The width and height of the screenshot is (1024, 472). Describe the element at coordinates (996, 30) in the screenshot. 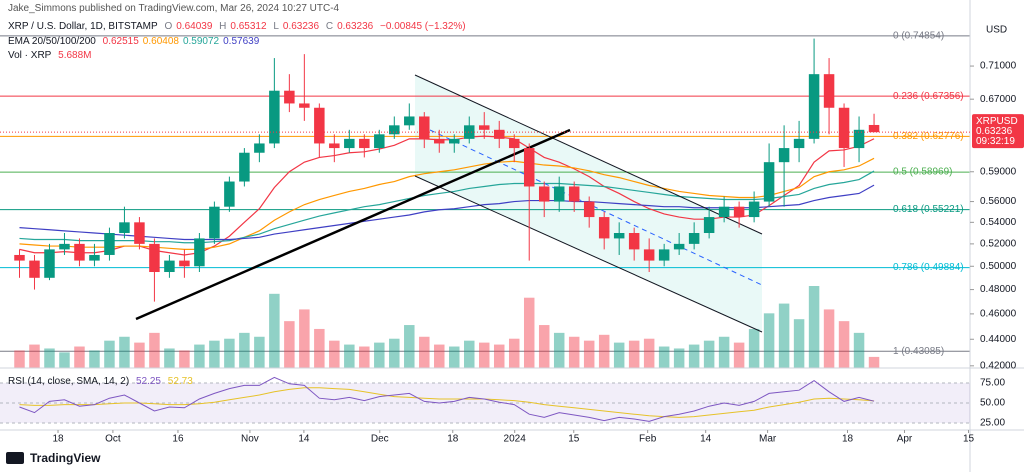

I see `currency: USD` at that location.